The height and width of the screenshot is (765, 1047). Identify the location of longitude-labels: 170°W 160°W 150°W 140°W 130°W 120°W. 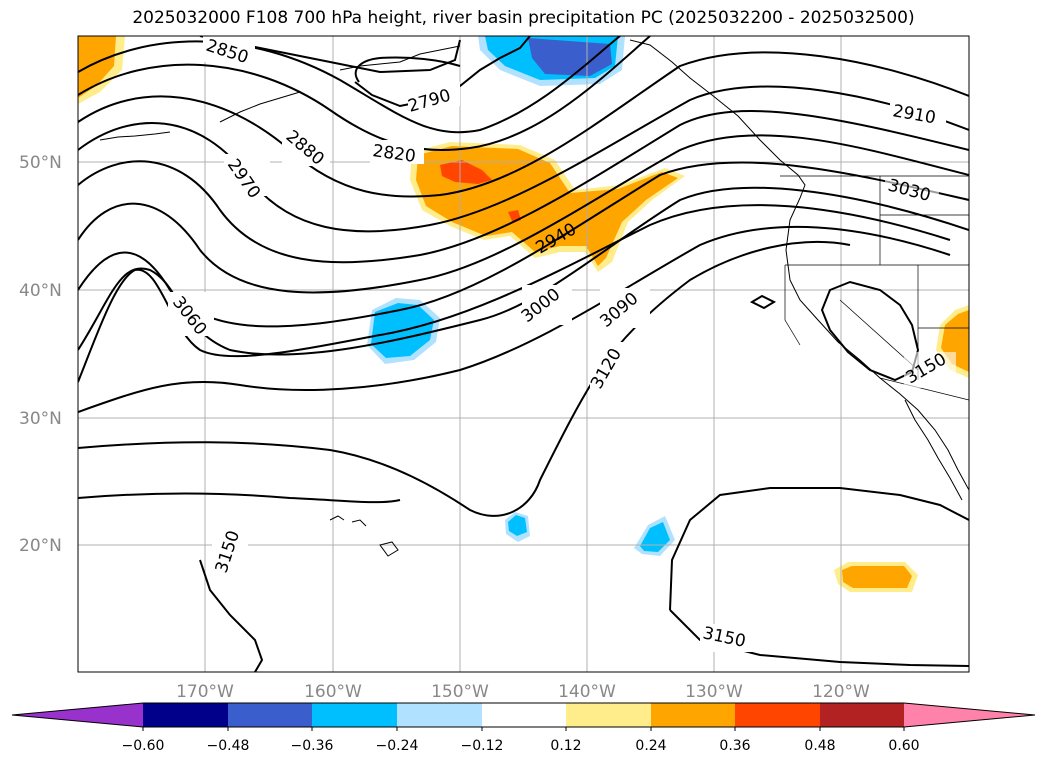
(523, 692).